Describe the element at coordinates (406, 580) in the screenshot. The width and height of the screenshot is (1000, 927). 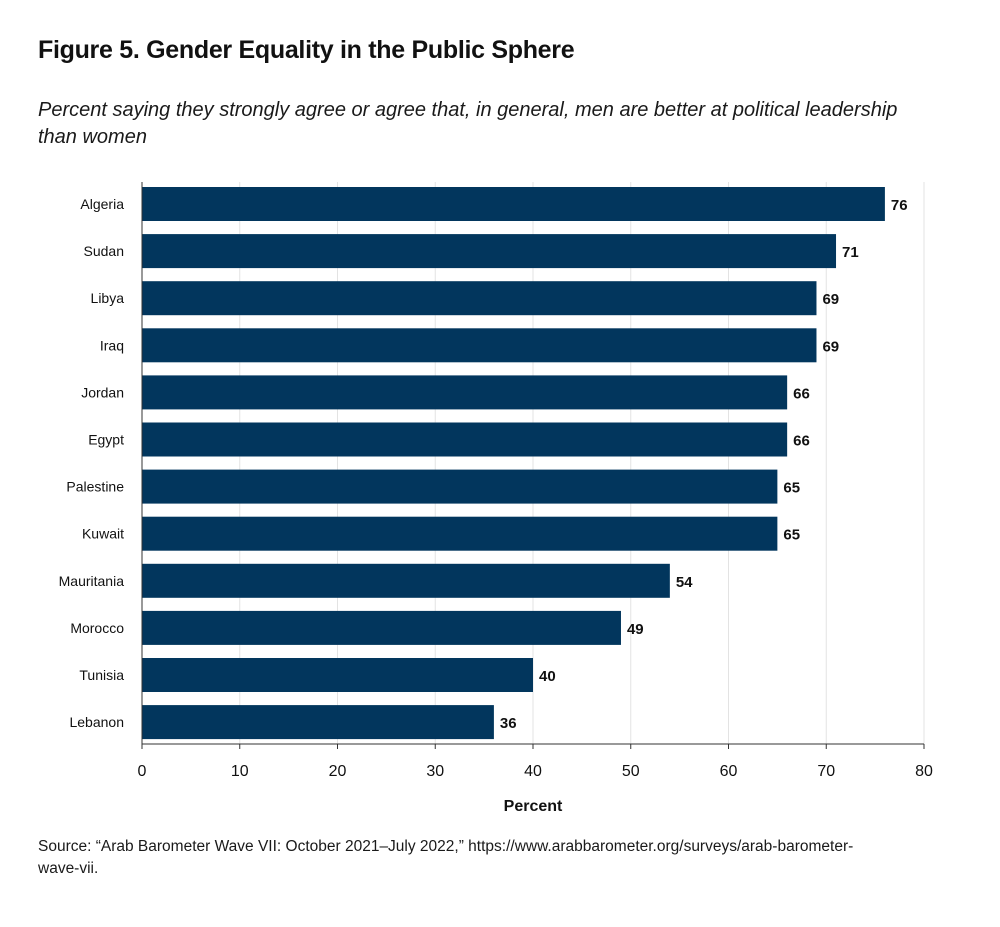
I see `bar-mauritania` at that location.